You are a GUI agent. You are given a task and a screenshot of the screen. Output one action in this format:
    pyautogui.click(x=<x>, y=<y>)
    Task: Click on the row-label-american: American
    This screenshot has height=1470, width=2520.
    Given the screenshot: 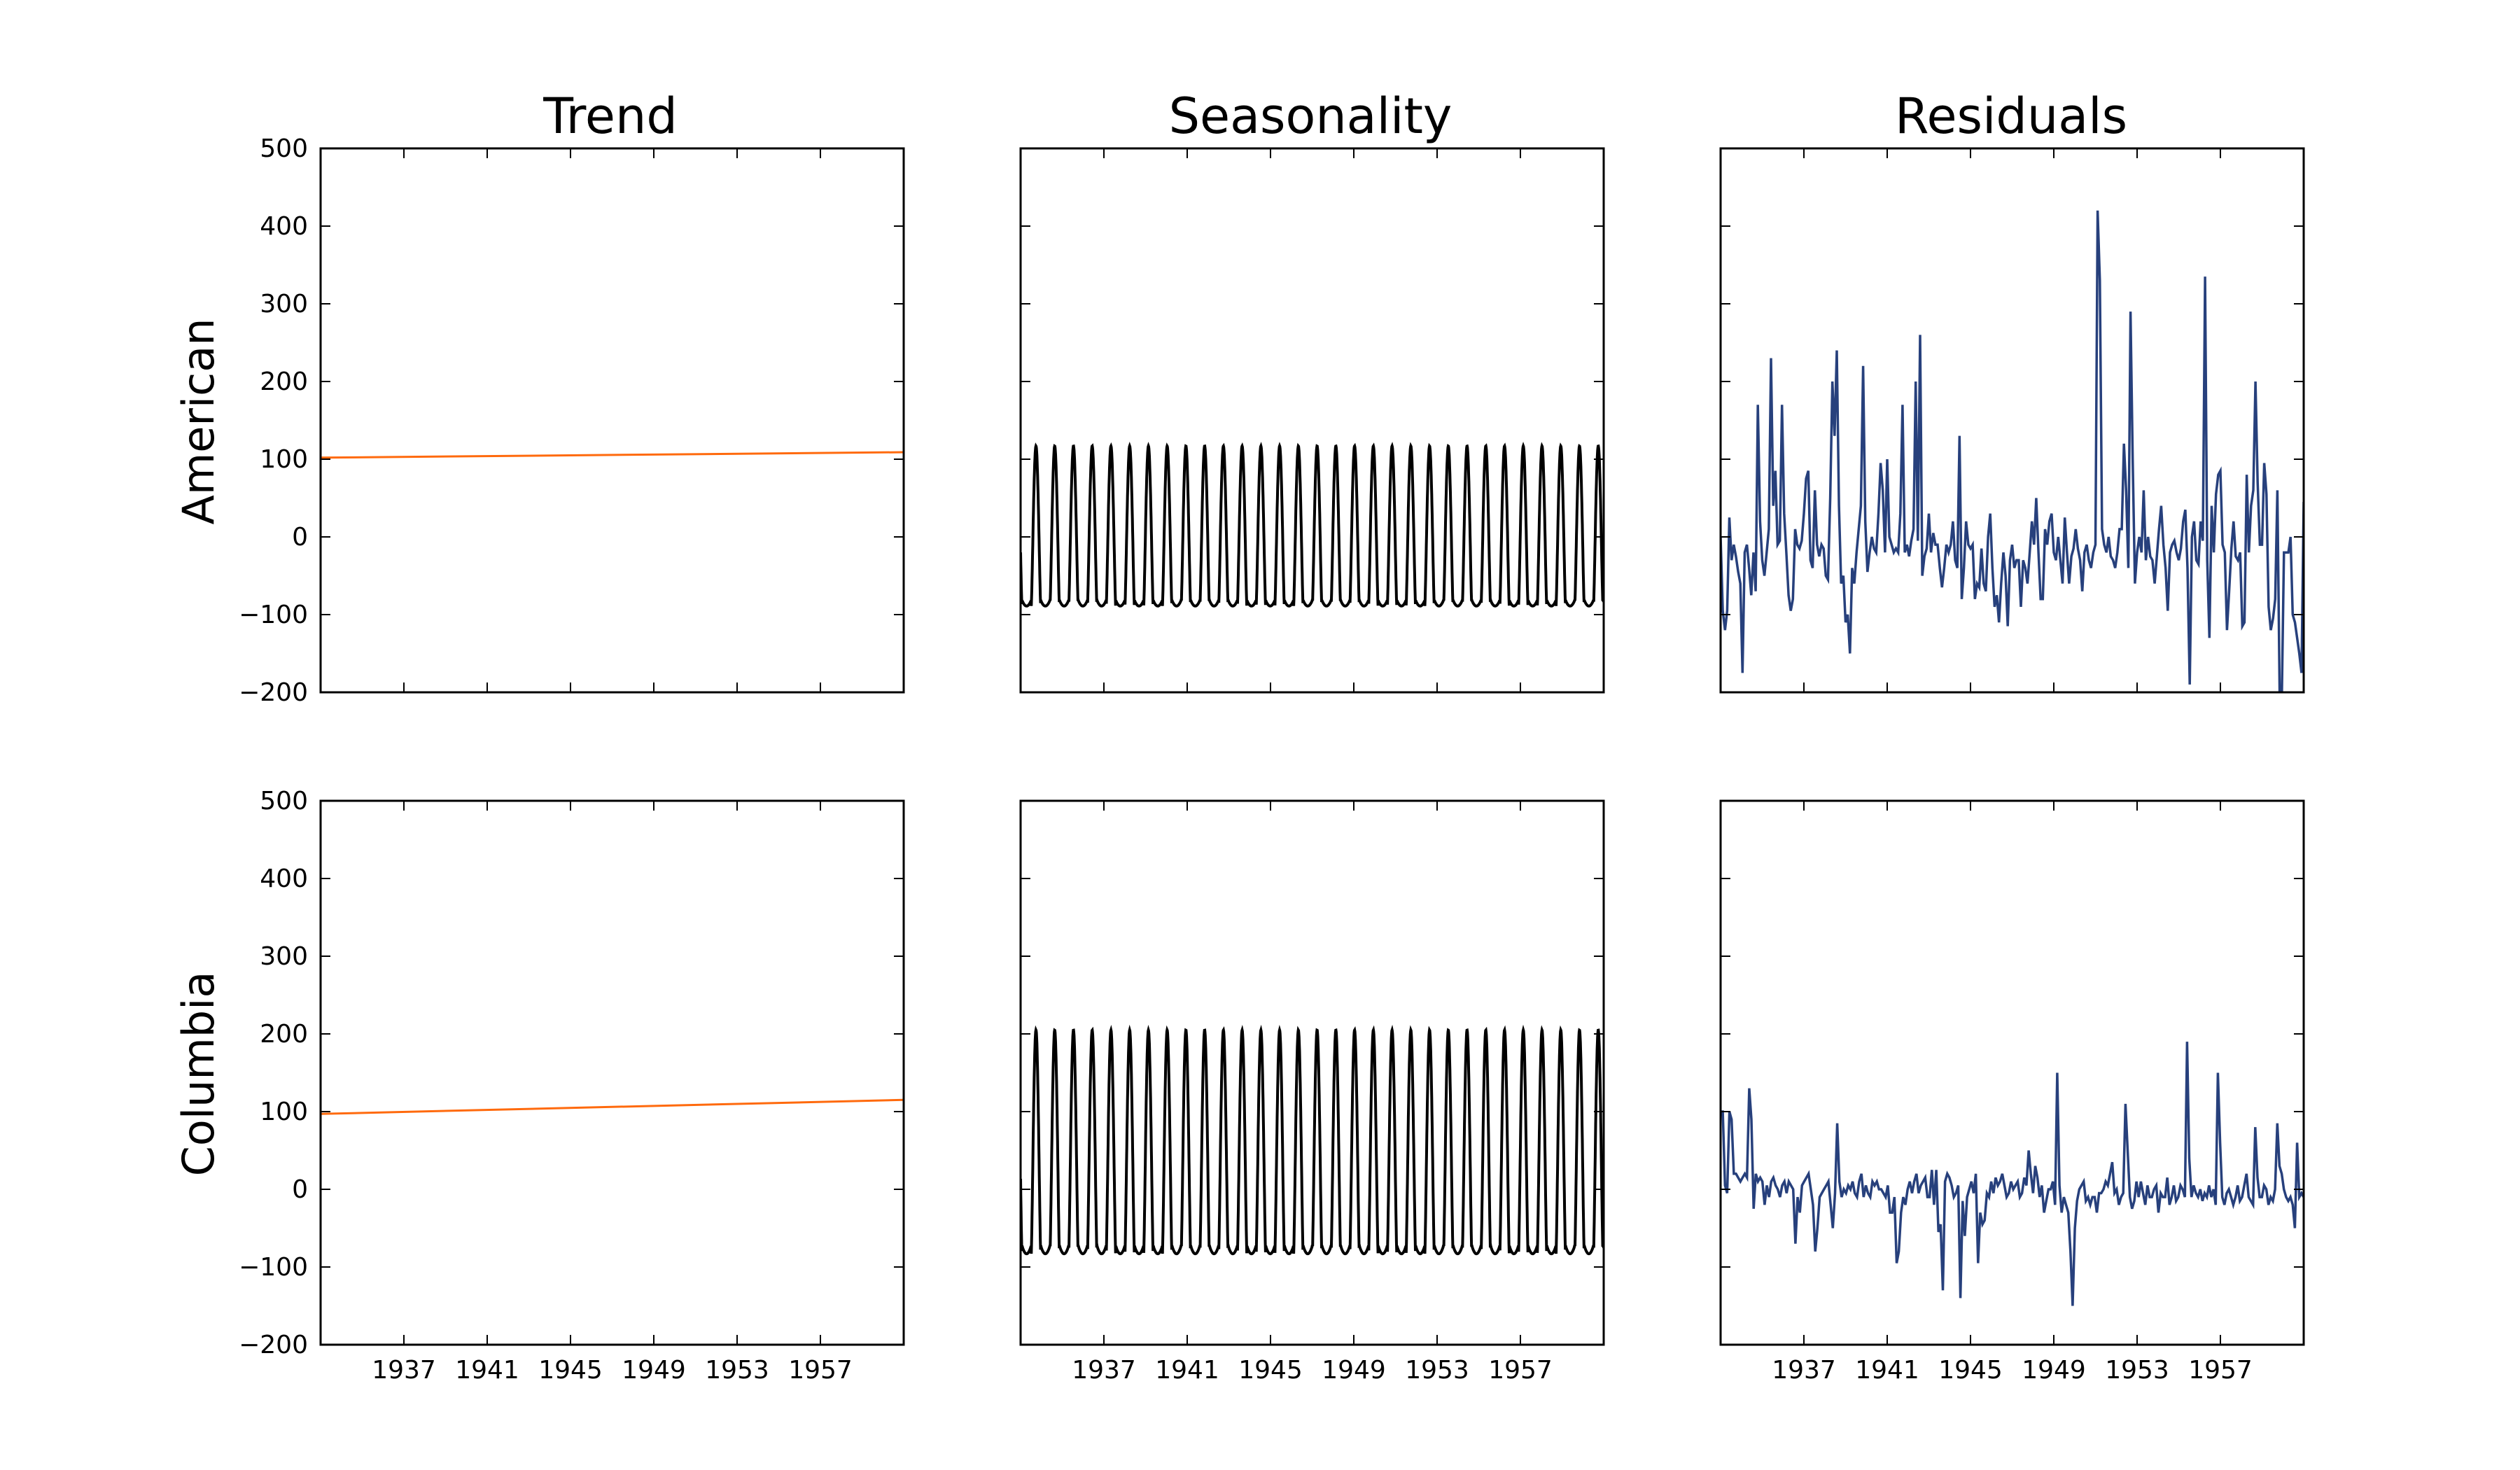 What is the action you would take?
    pyautogui.click(x=198, y=421)
    